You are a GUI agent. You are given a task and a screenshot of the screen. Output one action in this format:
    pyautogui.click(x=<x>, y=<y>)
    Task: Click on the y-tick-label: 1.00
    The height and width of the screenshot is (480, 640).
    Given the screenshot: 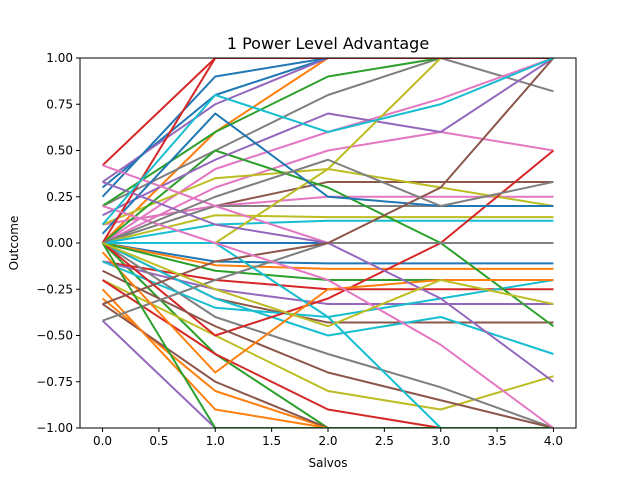 What is the action you would take?
    pyautogui.click(x=59, y=58)
    